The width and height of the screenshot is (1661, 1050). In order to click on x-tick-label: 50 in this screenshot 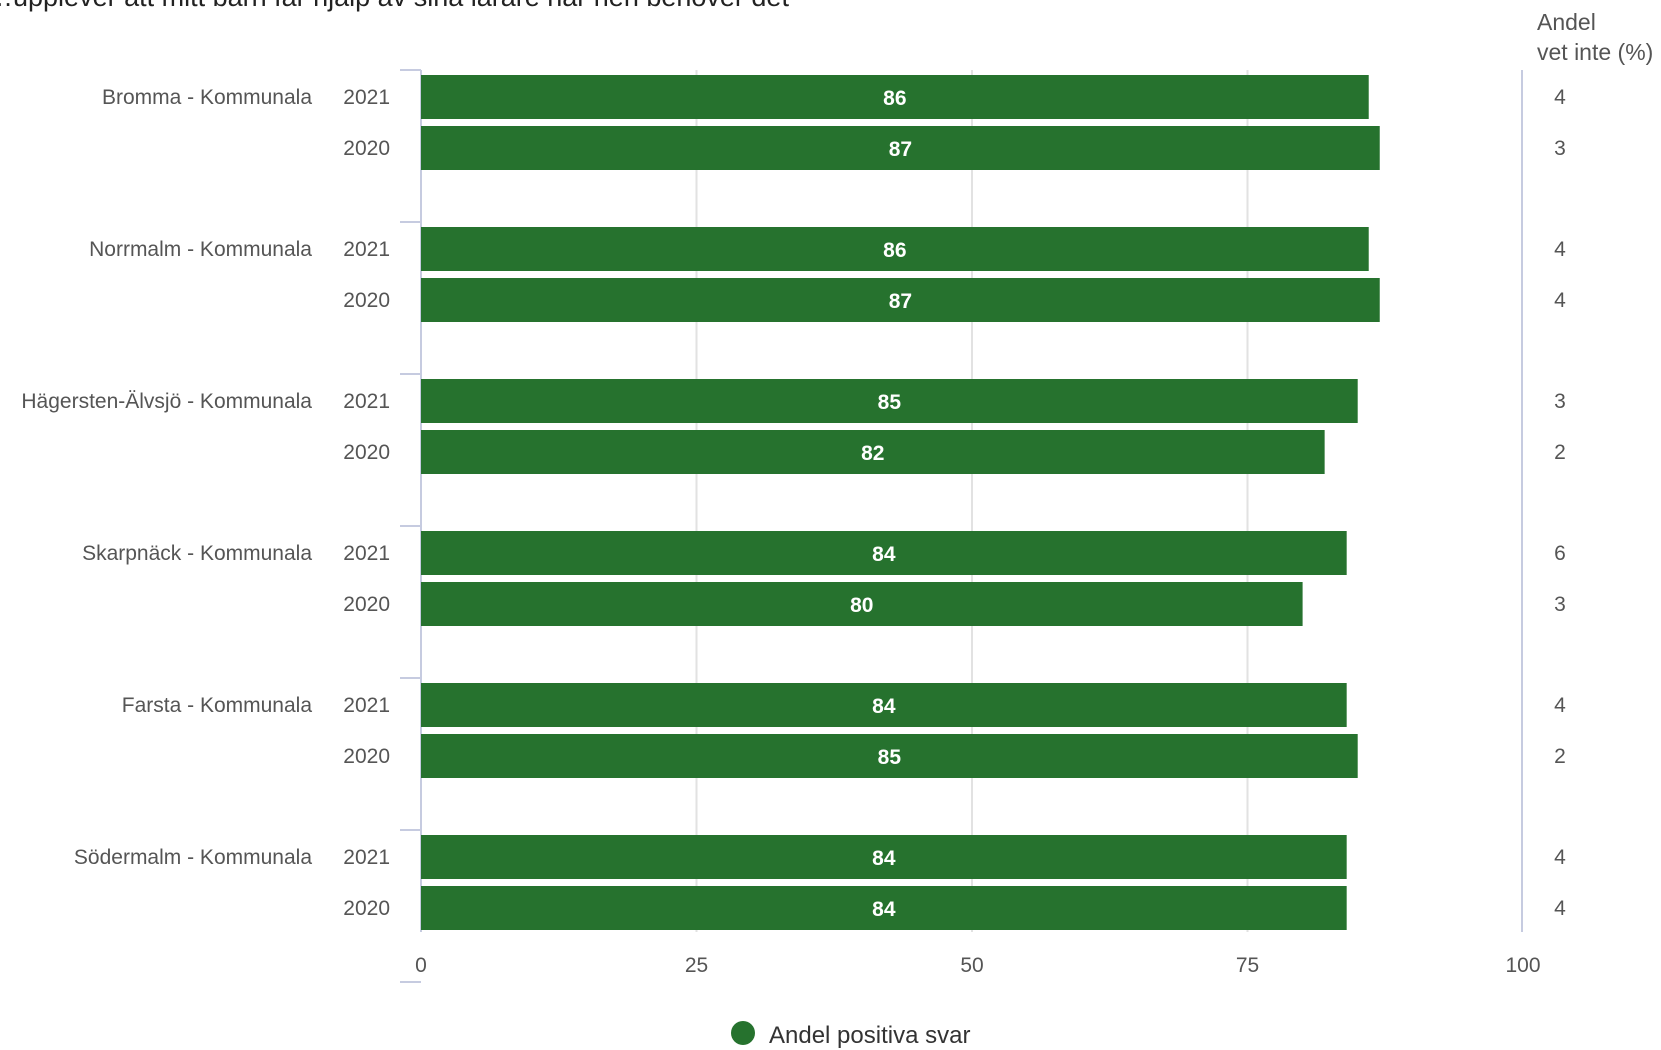, I will do `click(971, 965)`.